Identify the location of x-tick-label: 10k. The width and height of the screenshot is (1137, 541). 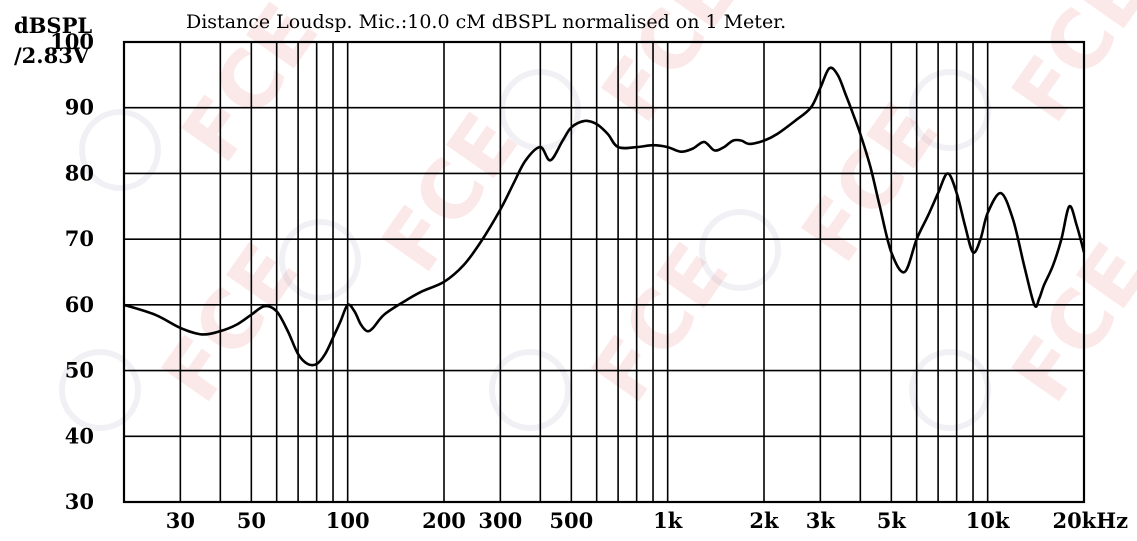
(988, 520).